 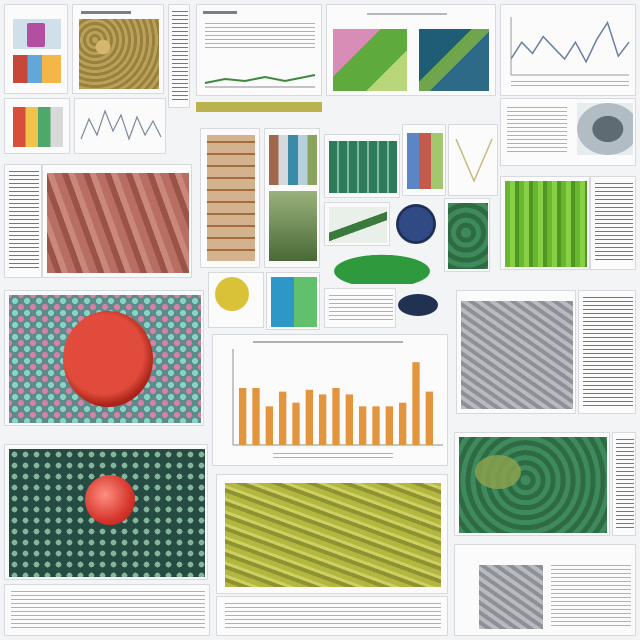 I want to click on line-chart, so click(x=570, y=46).